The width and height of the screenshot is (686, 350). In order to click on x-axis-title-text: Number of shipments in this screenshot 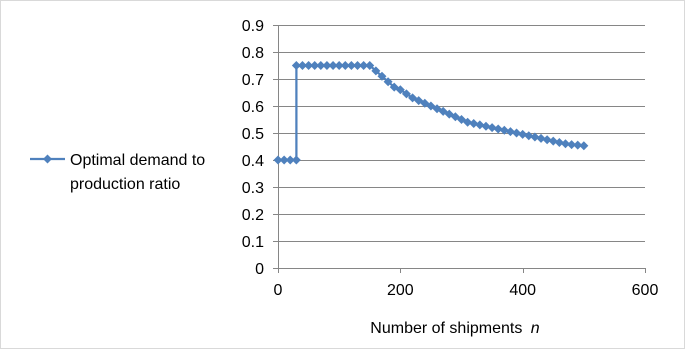, I will do `click(446, 328)`.